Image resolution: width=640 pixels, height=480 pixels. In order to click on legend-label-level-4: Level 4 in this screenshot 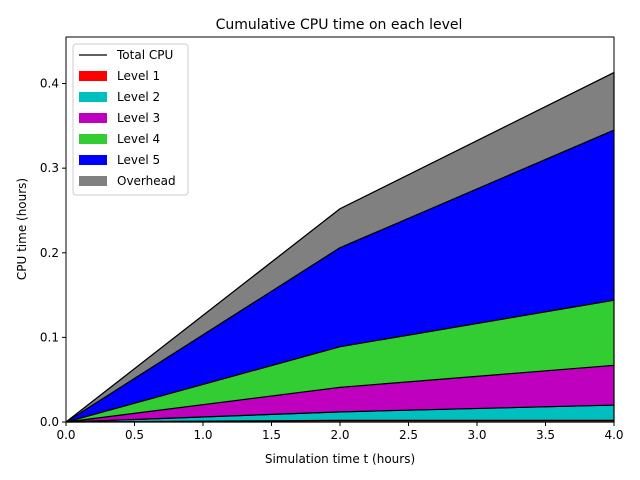, I will do `click(138, 139)`.